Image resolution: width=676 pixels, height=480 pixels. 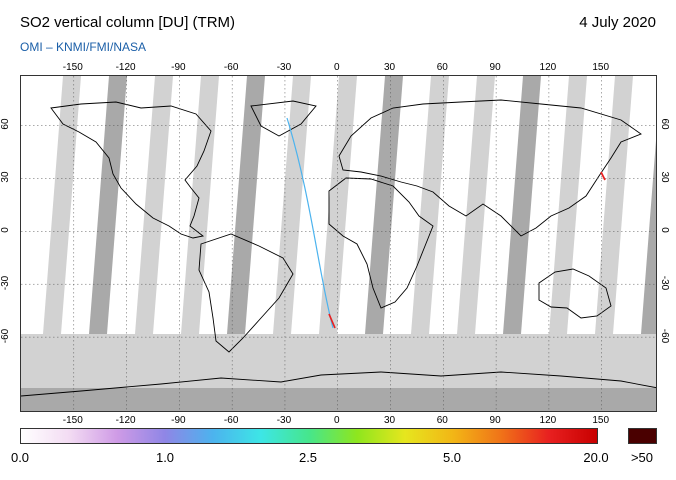 What do you see at coordinates (575, 293) in the screenshot?
I see `coast-australia` at bounding box center [575, 293].